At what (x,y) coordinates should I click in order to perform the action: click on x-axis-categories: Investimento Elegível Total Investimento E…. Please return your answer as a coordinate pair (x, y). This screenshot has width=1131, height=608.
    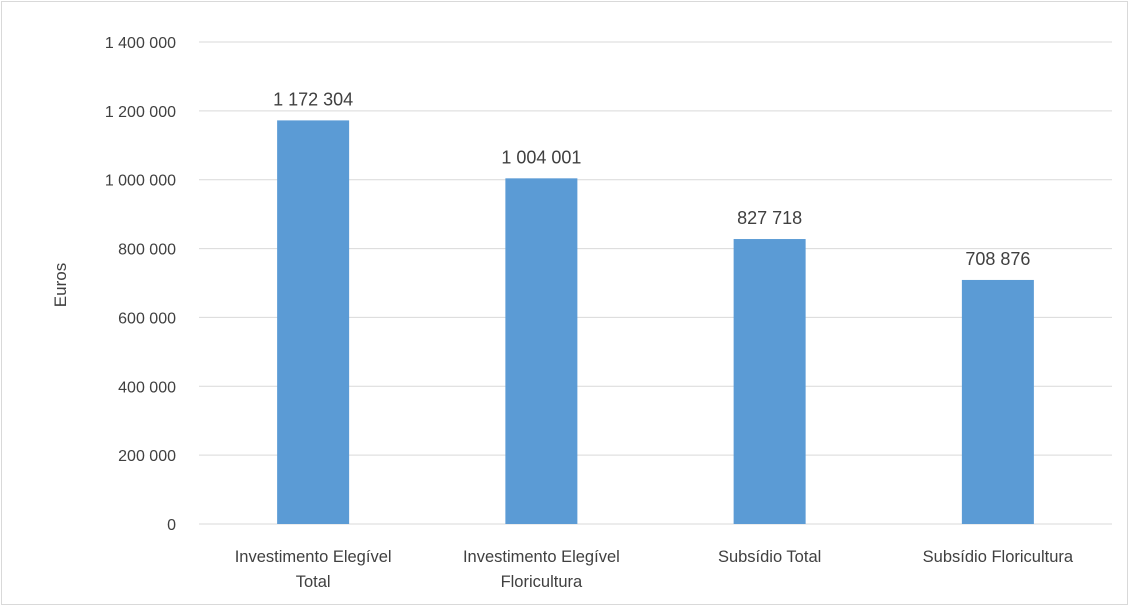
    Looking at the image, I should click on (654, 569).